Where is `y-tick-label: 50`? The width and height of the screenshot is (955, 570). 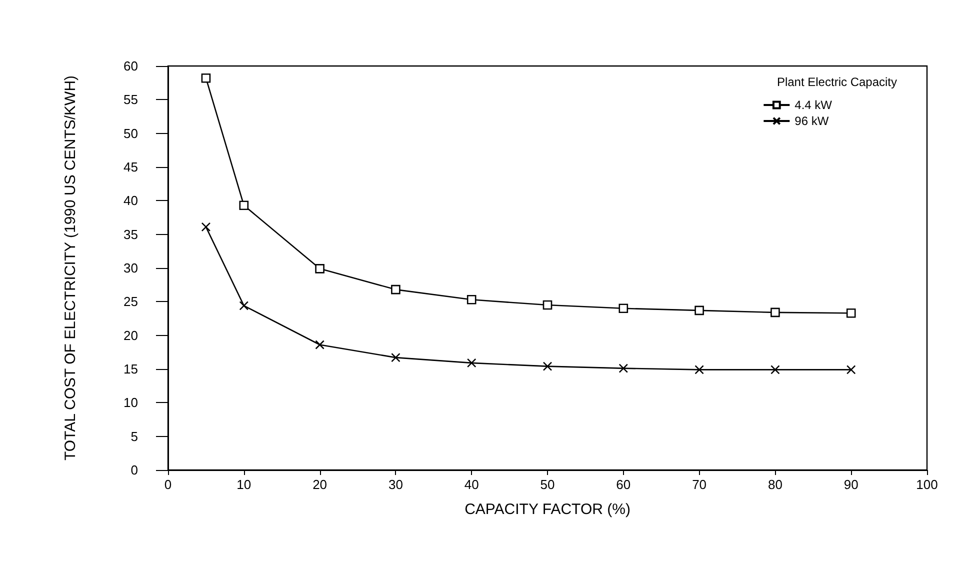 y-tick-label: 50 is located at coordinates (131, 133).